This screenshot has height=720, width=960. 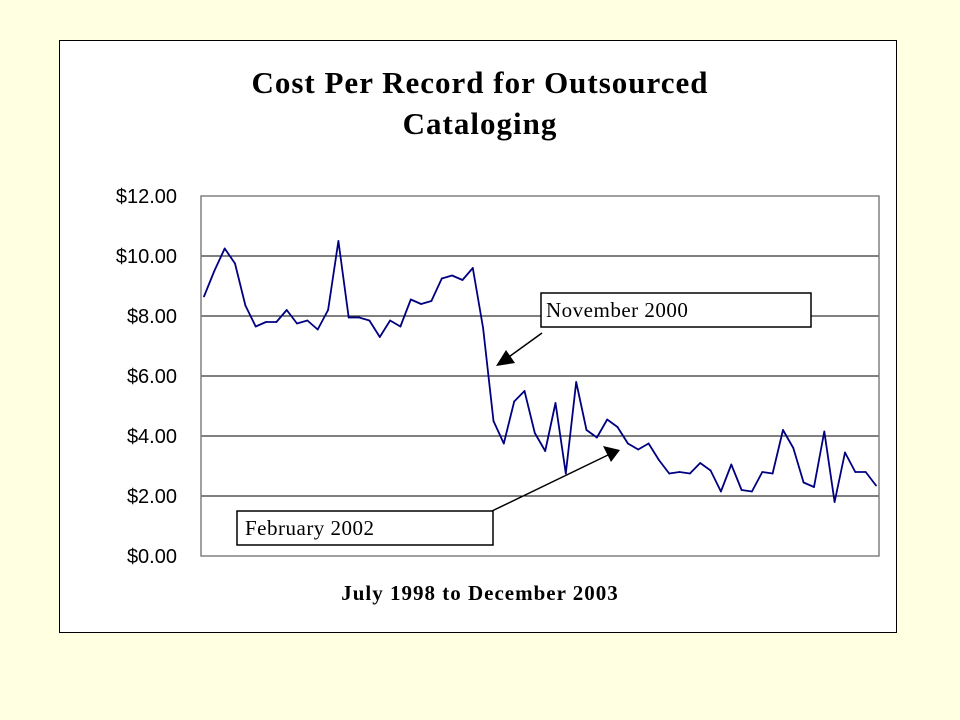 What do you see at coordinates (480, 123) in the screenshot?
I see `chart-title-line-2: Cataloging` at bounding box center [480, 123].